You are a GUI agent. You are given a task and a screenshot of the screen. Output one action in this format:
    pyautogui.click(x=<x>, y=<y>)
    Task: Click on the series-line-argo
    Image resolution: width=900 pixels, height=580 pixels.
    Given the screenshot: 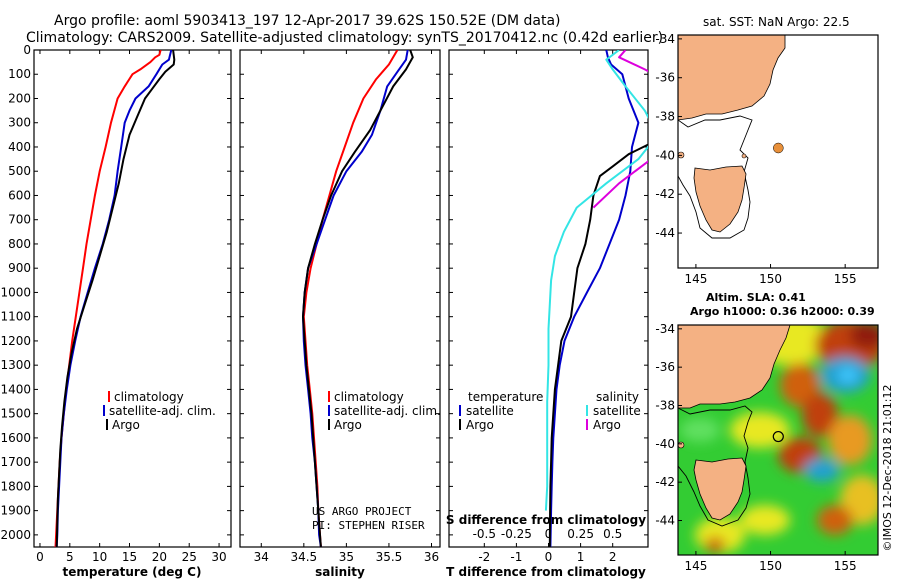 What is the action you would take?
    pyautogui.click(x=115, y=298)
    